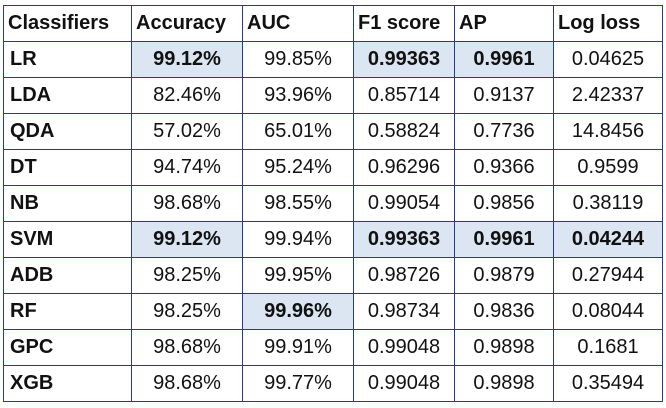  What do you see at coordinates (67, 383) in the screenshot?
I see `classifier-name-cell: XGB` at bounding box center [67, 383].